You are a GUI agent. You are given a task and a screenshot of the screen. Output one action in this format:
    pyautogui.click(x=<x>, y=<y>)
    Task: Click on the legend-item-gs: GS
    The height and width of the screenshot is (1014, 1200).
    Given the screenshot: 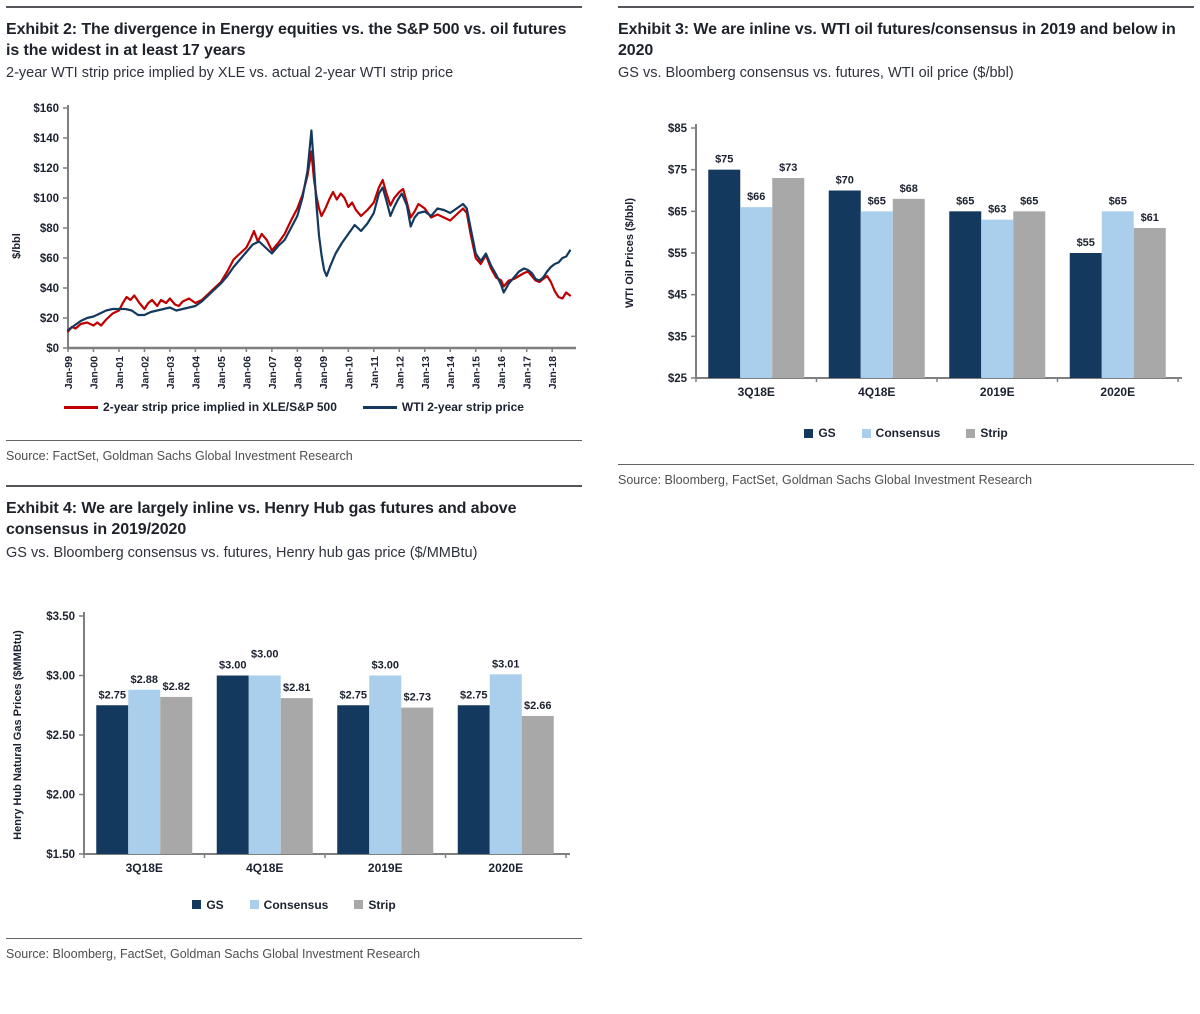 What is the action you would take?
    pyautogui.click(x=208, y=904)
    